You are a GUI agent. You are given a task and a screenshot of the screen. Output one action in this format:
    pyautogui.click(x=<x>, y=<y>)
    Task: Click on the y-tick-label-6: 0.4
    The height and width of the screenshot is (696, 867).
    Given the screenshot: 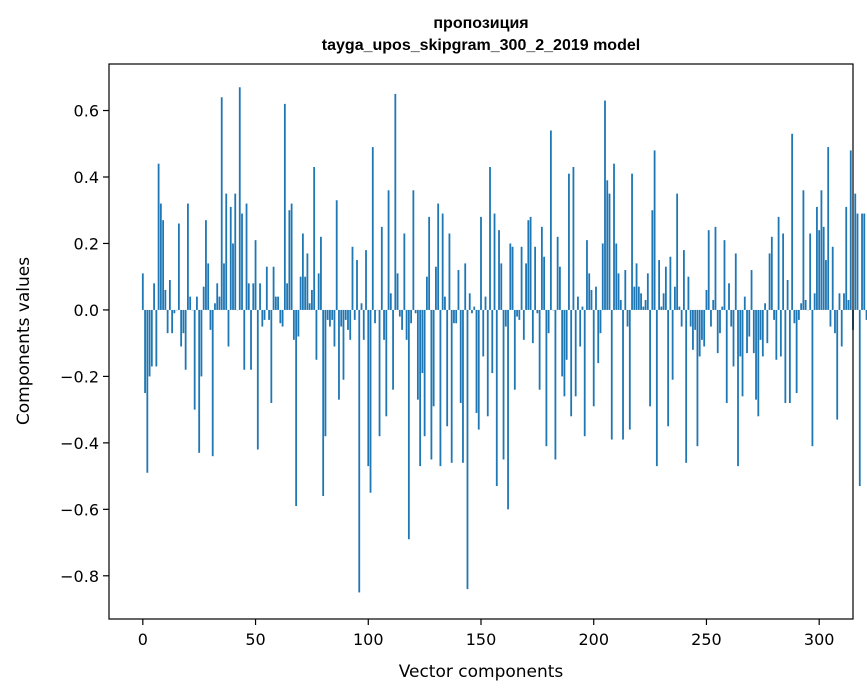 What is the action you would take?
    pyautogui.click(x=86, y=177)
    